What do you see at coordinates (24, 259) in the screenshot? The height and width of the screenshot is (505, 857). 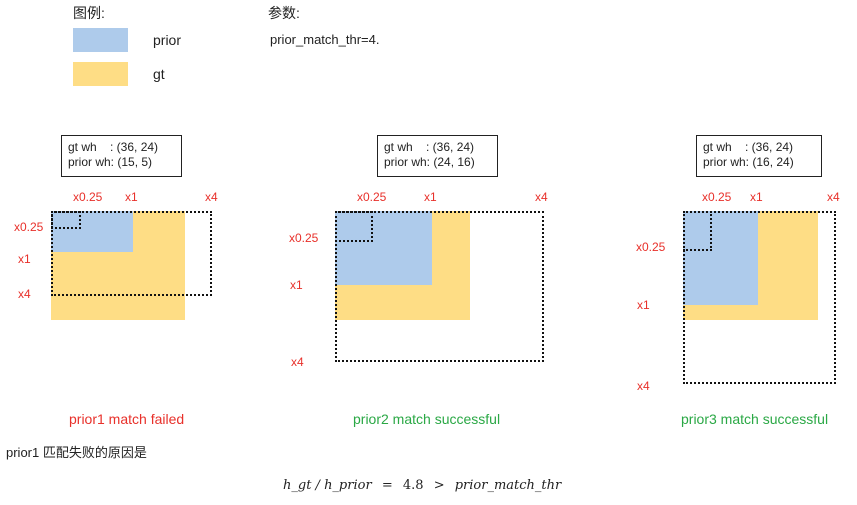 I see `panel1-scale-y-1: x1` at bounding box center [24, 259].